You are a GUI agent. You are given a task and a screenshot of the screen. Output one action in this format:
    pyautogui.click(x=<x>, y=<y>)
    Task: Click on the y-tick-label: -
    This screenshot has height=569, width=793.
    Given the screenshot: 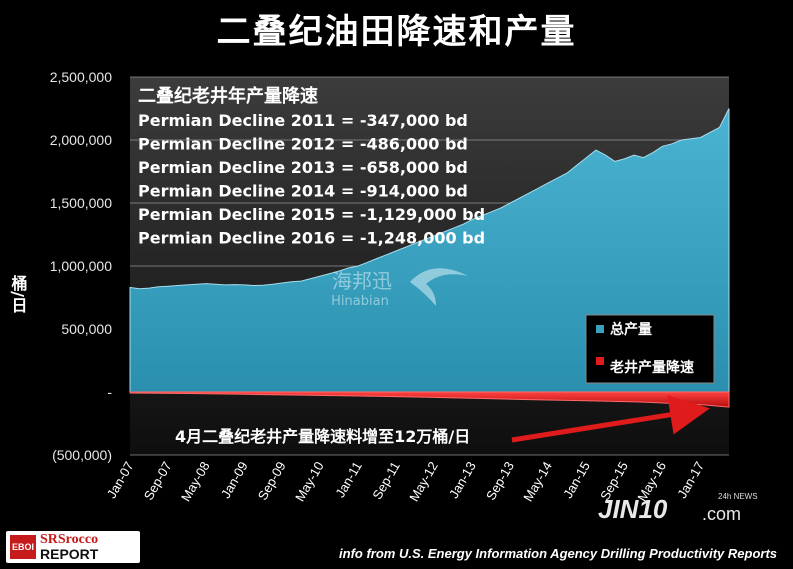 What is the action you would take?
    pyautogui.click(x=109, y=392)
    